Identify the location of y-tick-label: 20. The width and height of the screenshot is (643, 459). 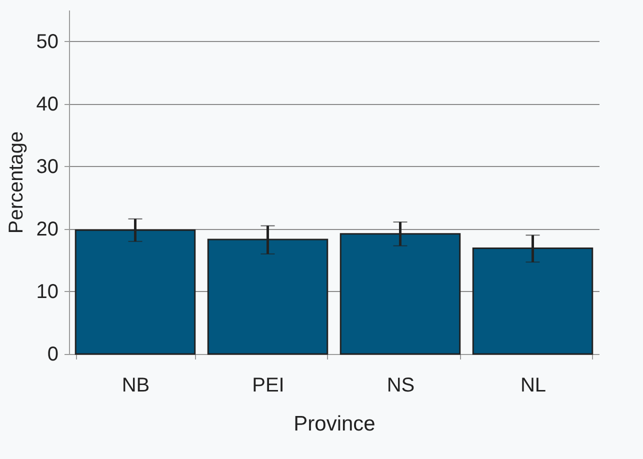
(47, 229).